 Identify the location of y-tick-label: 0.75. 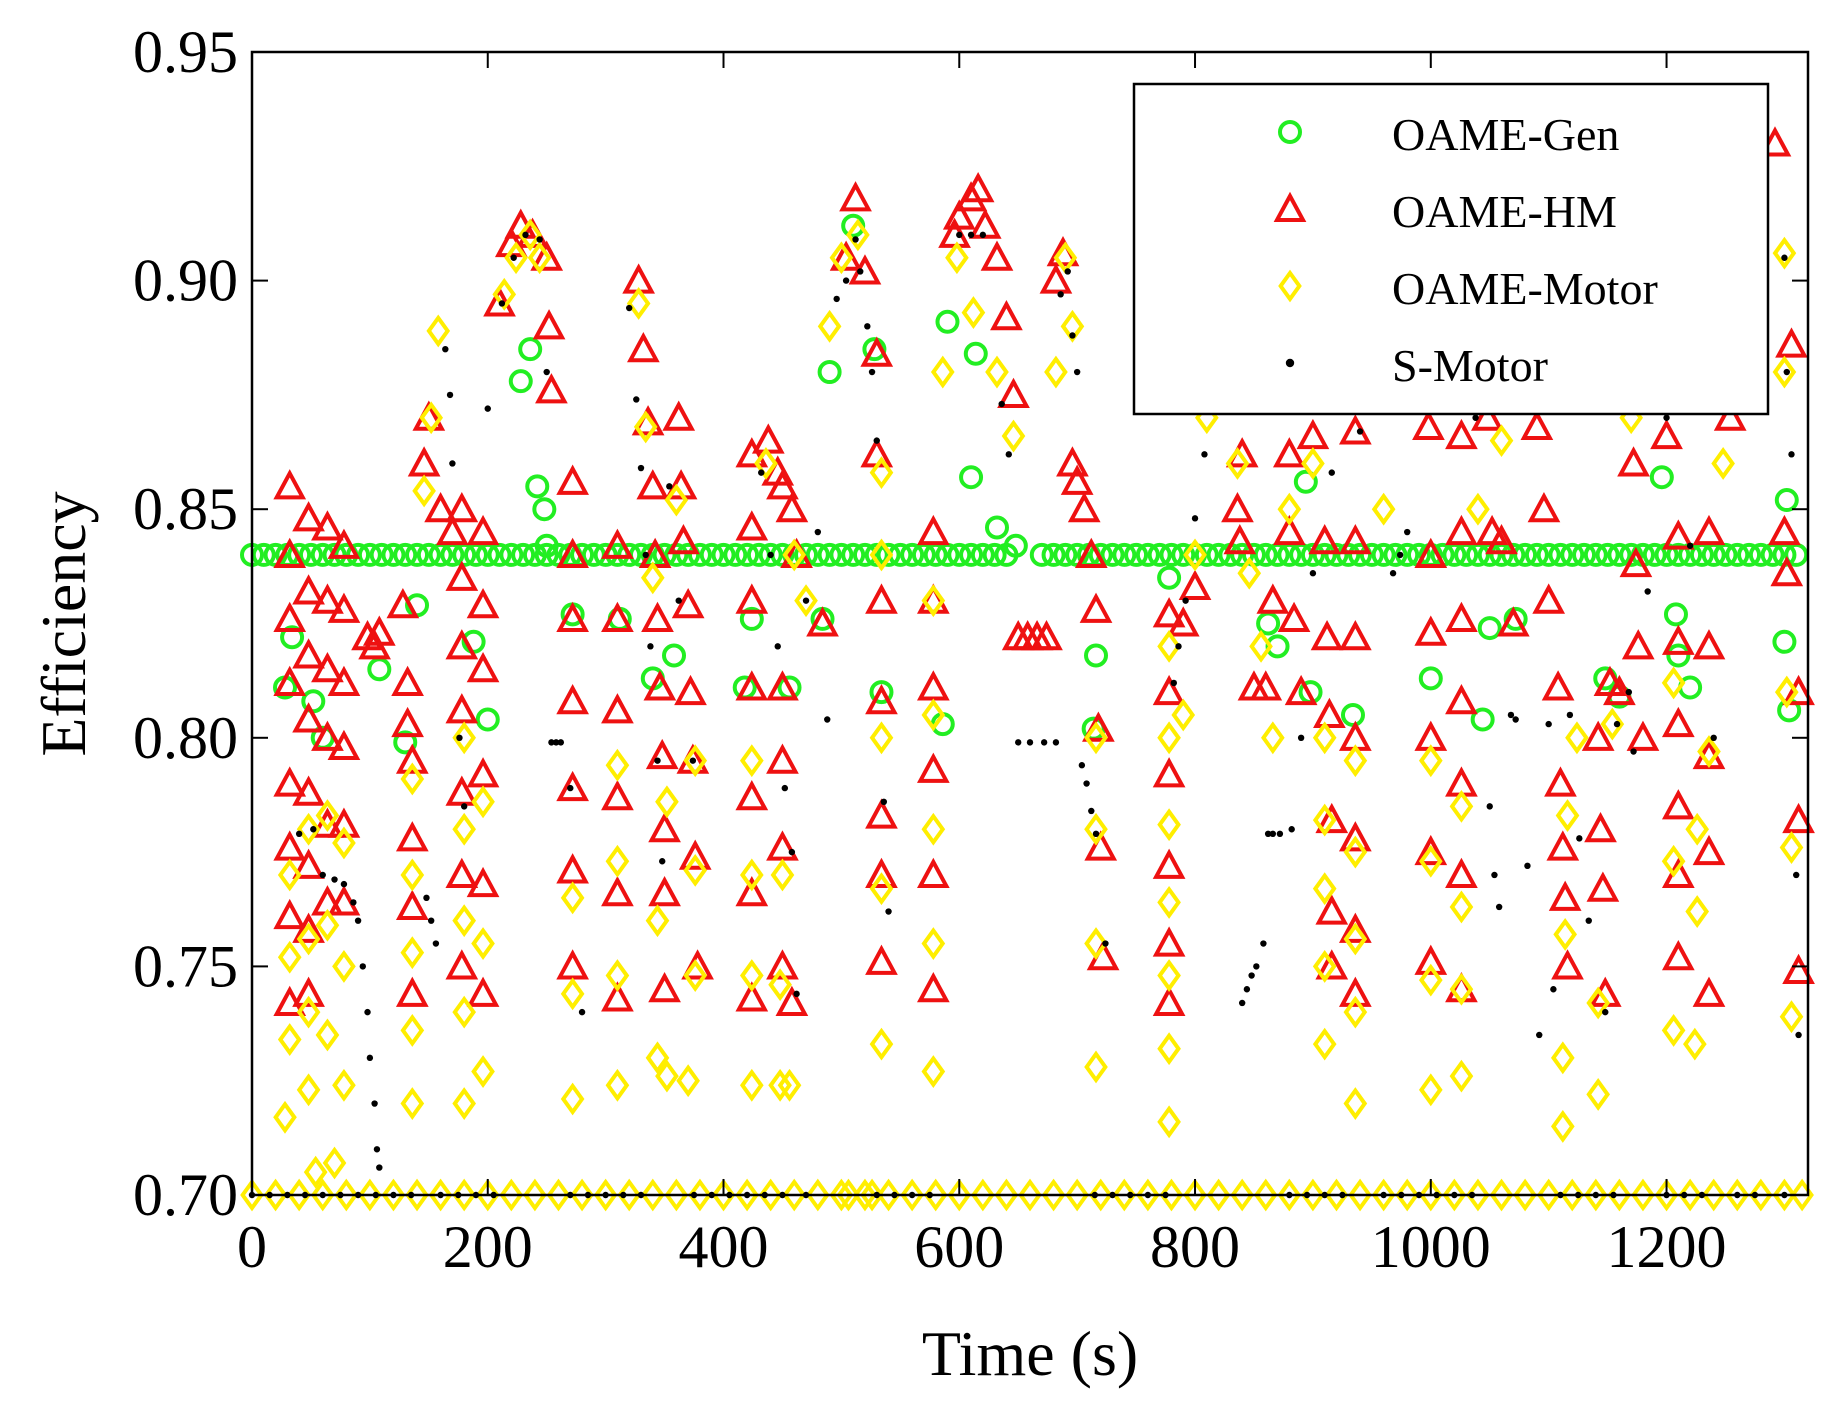
(185, 966).